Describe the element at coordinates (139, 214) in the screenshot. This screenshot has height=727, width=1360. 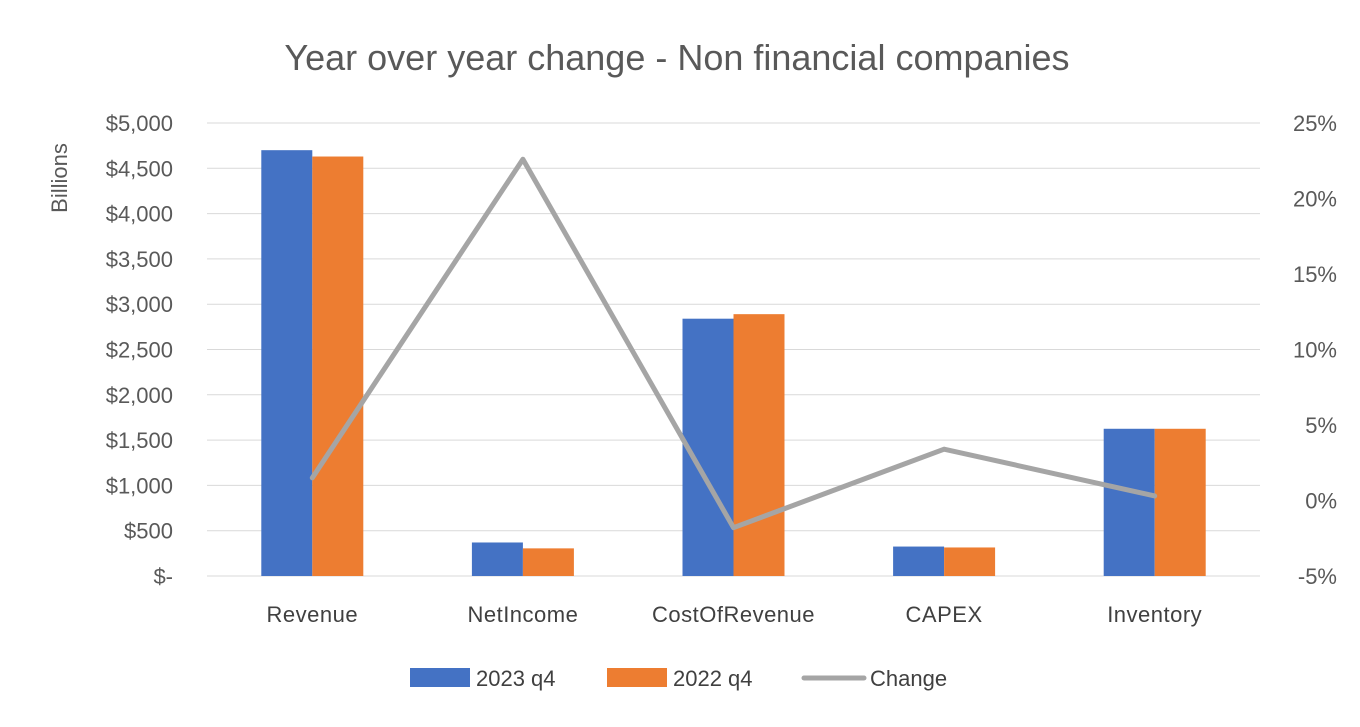
I see `y-tick-label: $4,000` at that location.